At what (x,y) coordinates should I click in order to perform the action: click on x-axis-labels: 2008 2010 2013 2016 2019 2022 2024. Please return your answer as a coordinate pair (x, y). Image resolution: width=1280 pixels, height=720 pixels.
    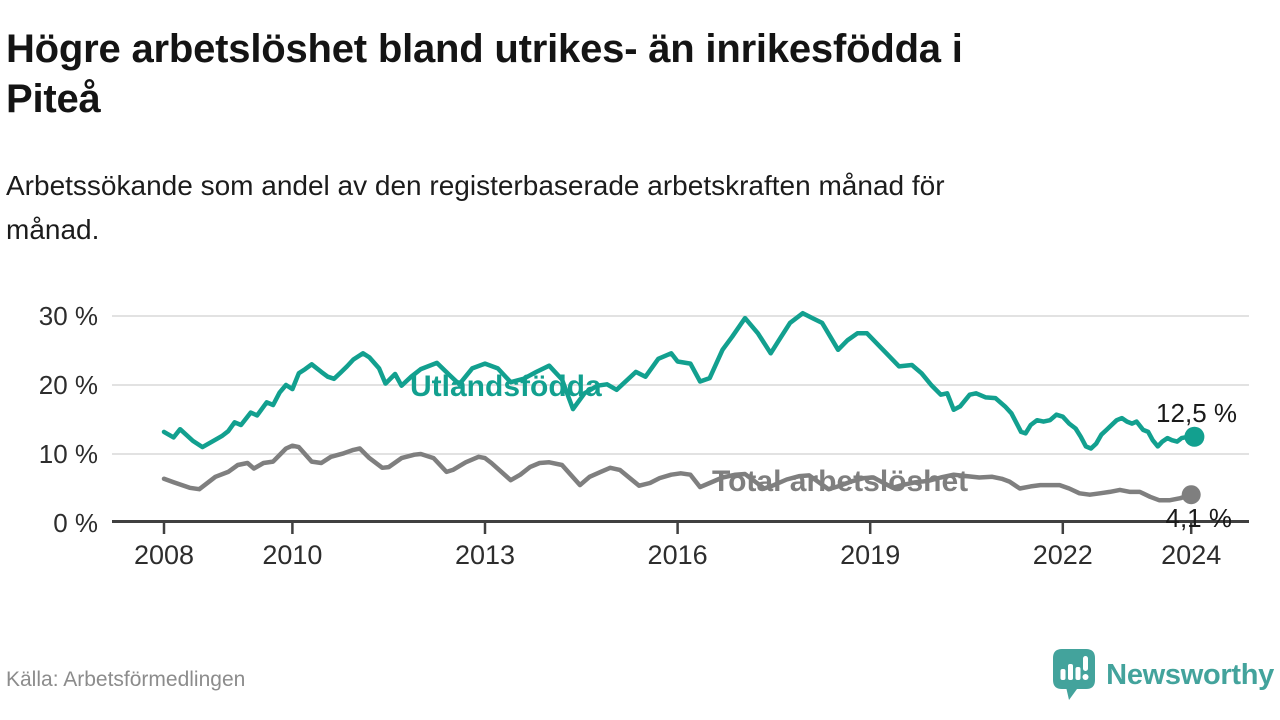
    Looking at the image, I should click on (677, 555).